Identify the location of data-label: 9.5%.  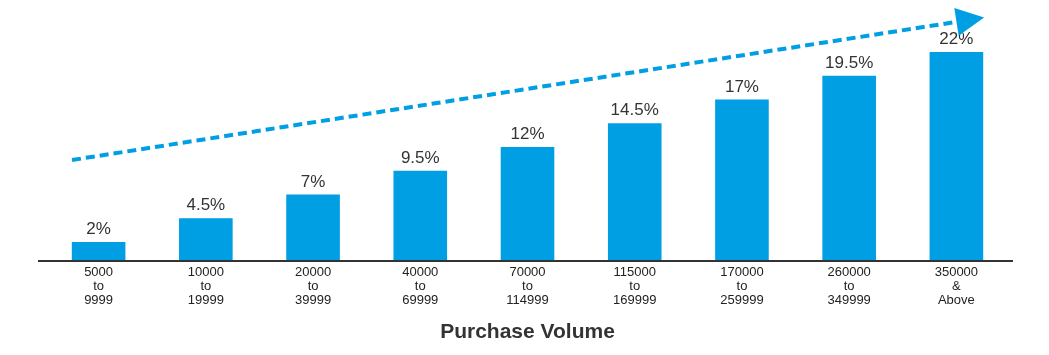
(420, 157).